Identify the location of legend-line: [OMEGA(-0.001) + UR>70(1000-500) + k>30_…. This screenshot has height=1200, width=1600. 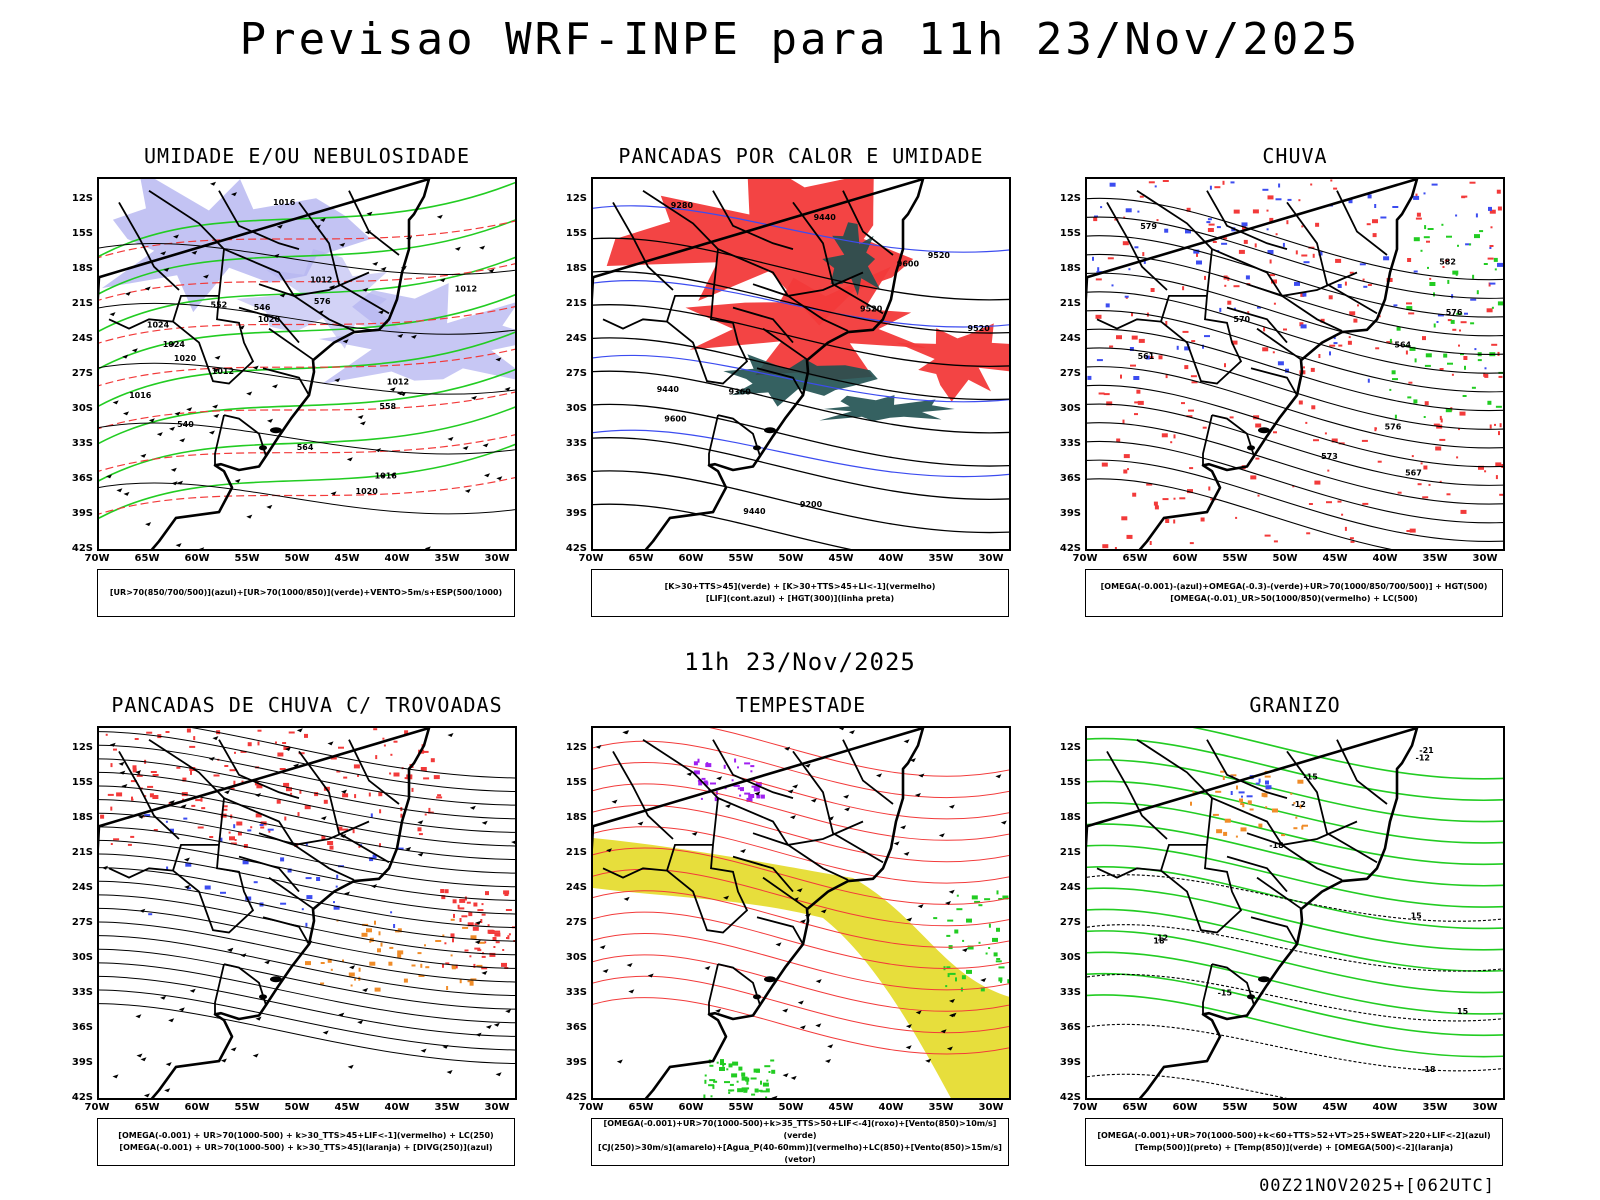
(306, 1147).